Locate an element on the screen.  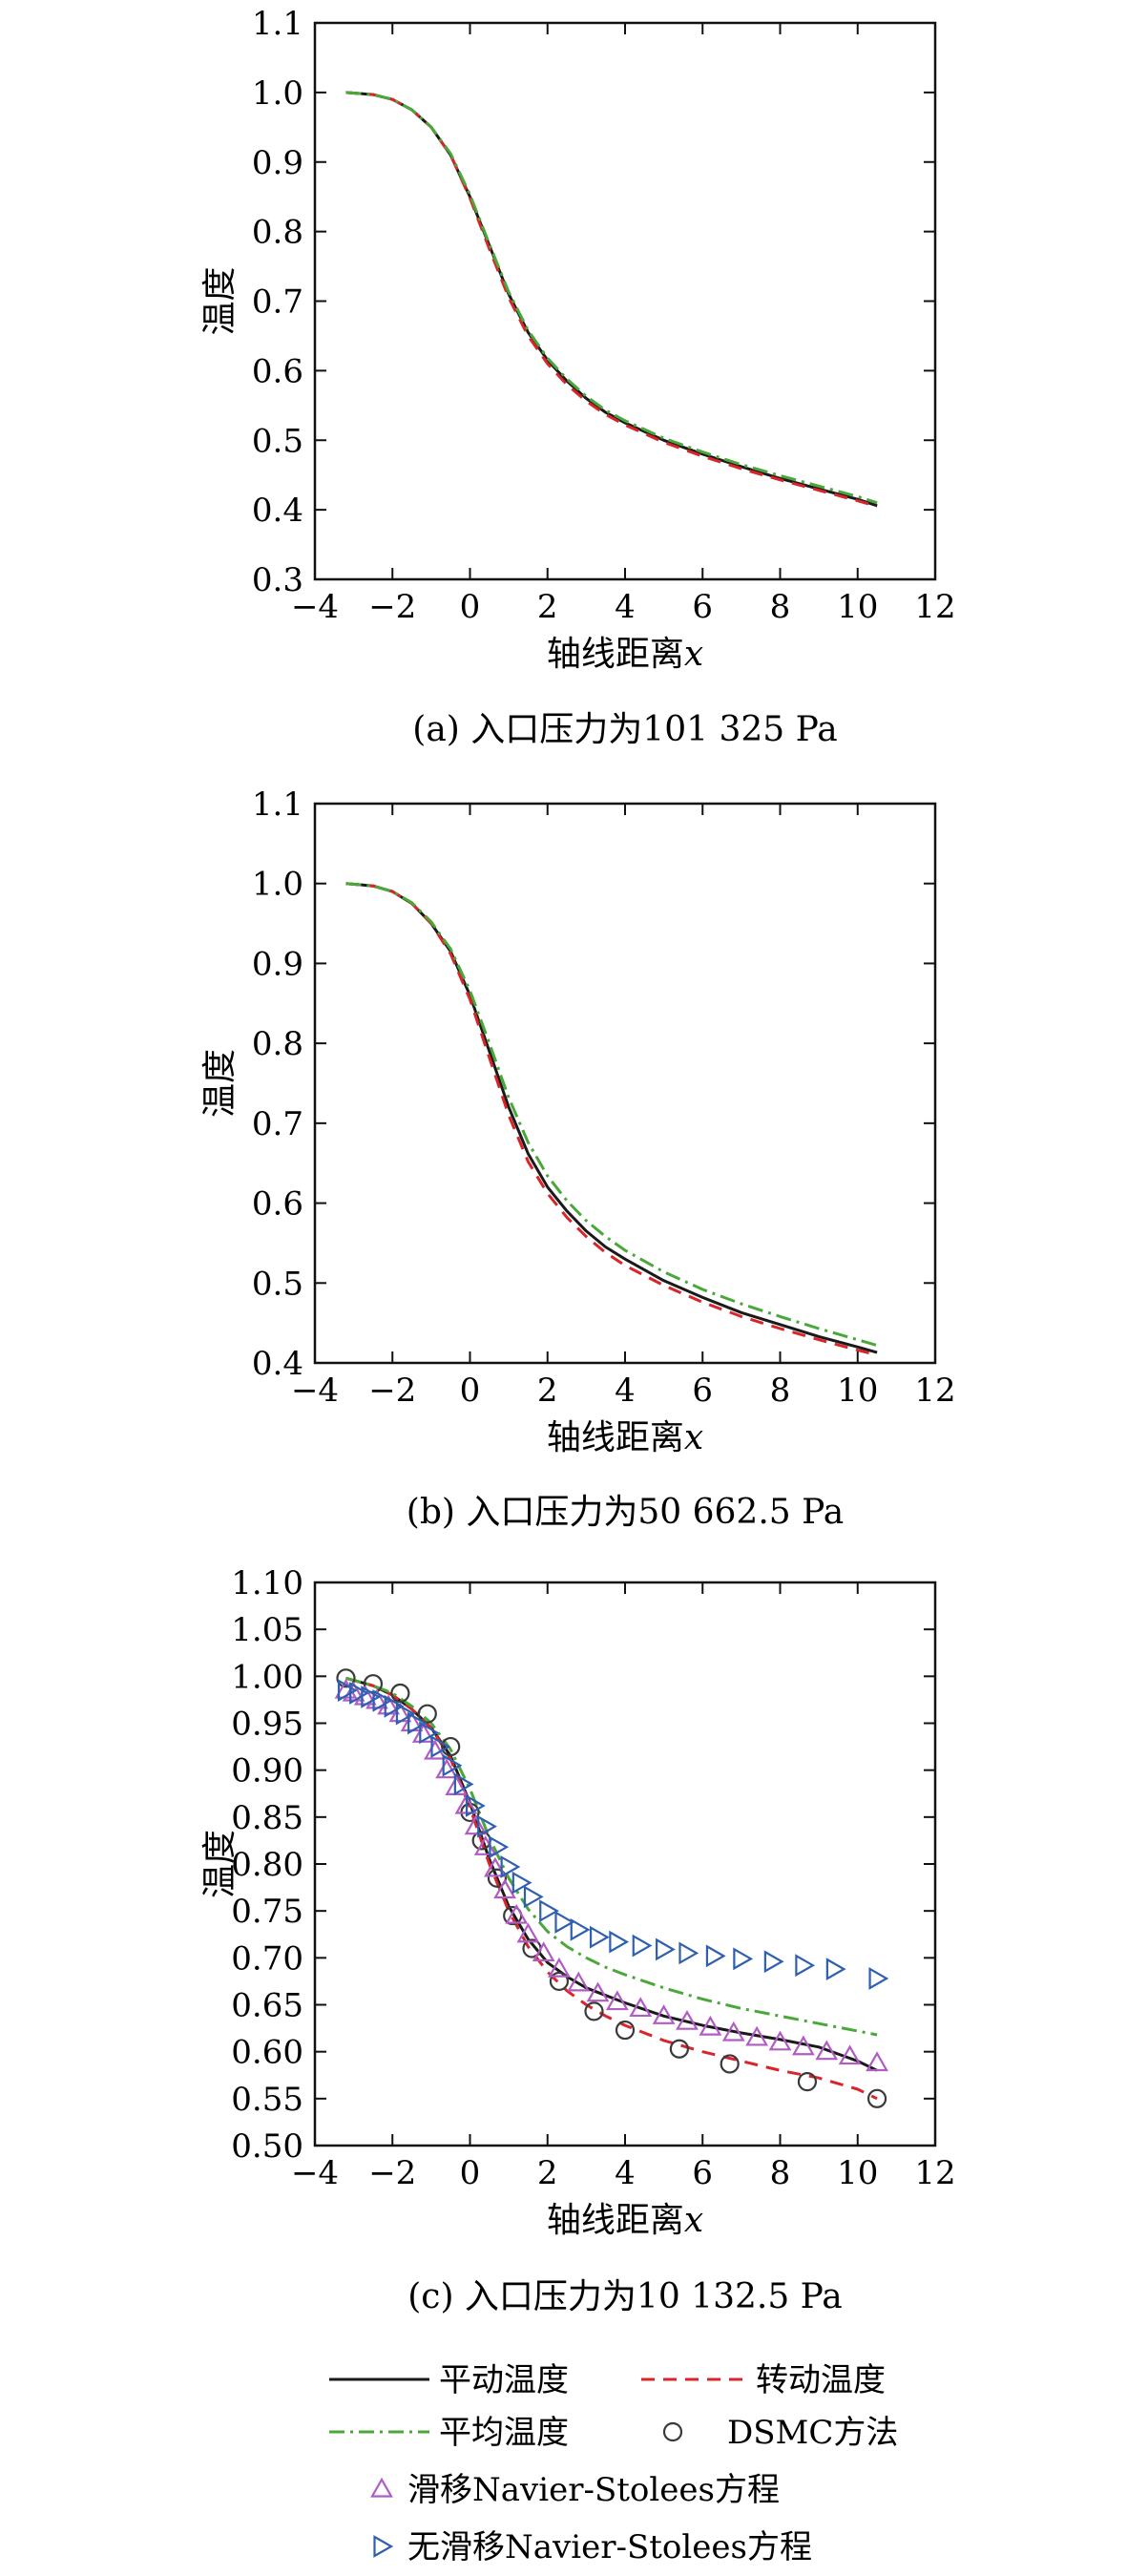
plot-frame is located at coordinates (625, 1083).